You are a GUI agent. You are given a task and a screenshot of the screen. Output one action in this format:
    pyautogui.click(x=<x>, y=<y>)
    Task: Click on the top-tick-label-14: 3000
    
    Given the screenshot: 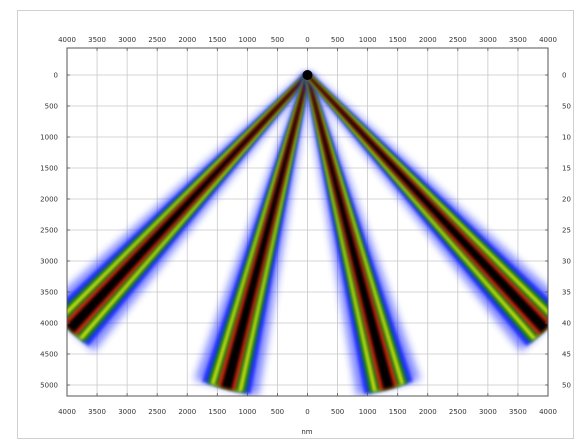 What is the action you would take?
    pyautogui.click(x=488, y=40)
    